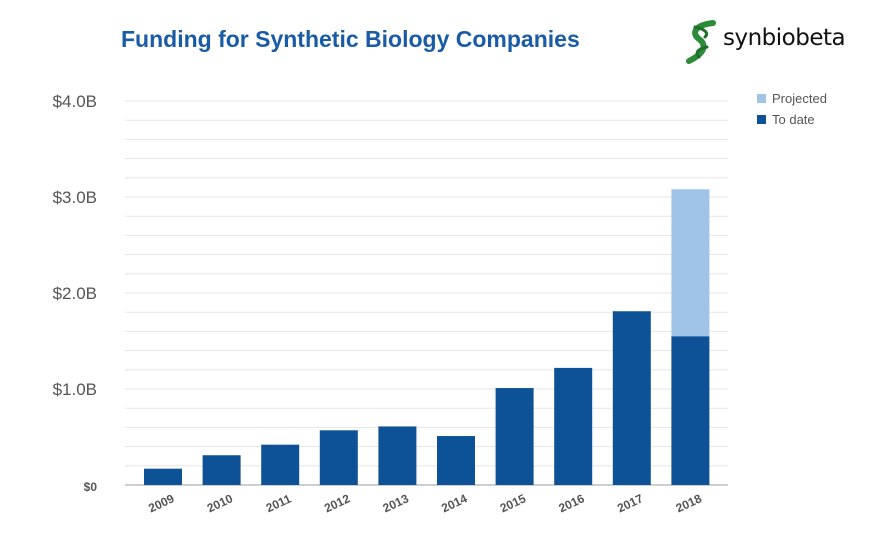 This screenshot has height=555, width=880. What do you see at coordinates (690, 410) in the screenshot?
I see `bar-to-date-2018` at bounding box center [690, 410].